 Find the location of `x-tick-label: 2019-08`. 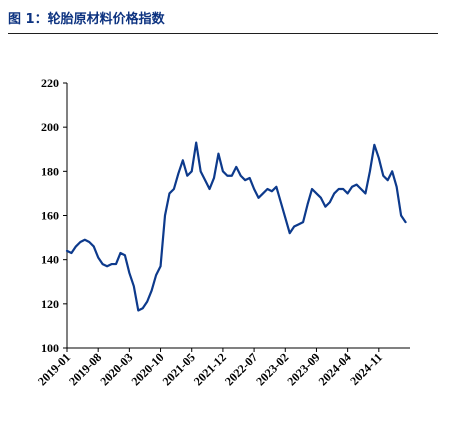

x-tick-label: 2019-08 is located at coordinates (85, 369).